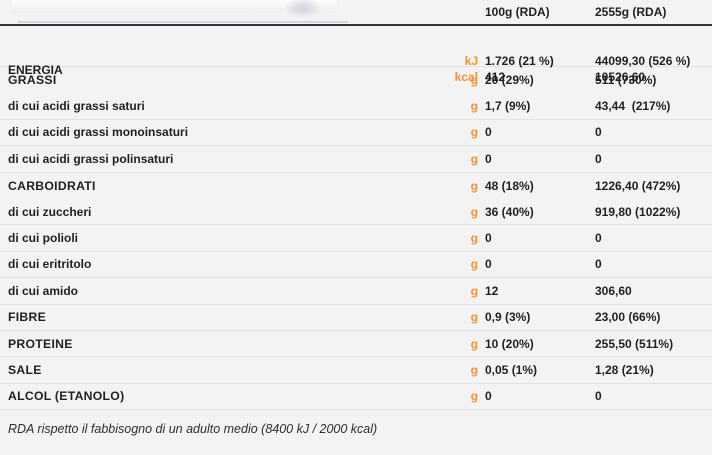 This screenshot has width=712, height=455. What do you see at coordinates (32, 80) in the screenshot?
I see `row-label: GRASSI` at bounding box center [32, 80].